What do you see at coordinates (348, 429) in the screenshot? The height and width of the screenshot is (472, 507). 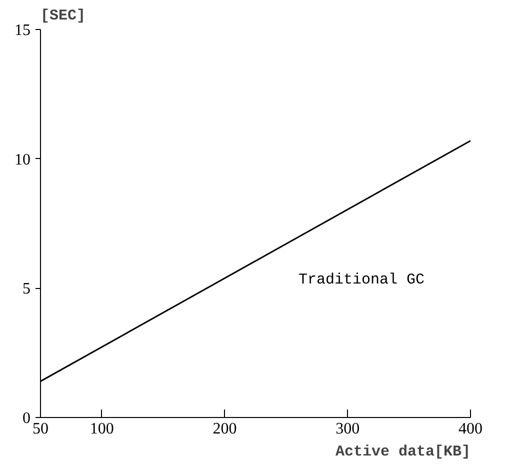 I see `x-tick-label: 300` at bounding box center [348, 429].